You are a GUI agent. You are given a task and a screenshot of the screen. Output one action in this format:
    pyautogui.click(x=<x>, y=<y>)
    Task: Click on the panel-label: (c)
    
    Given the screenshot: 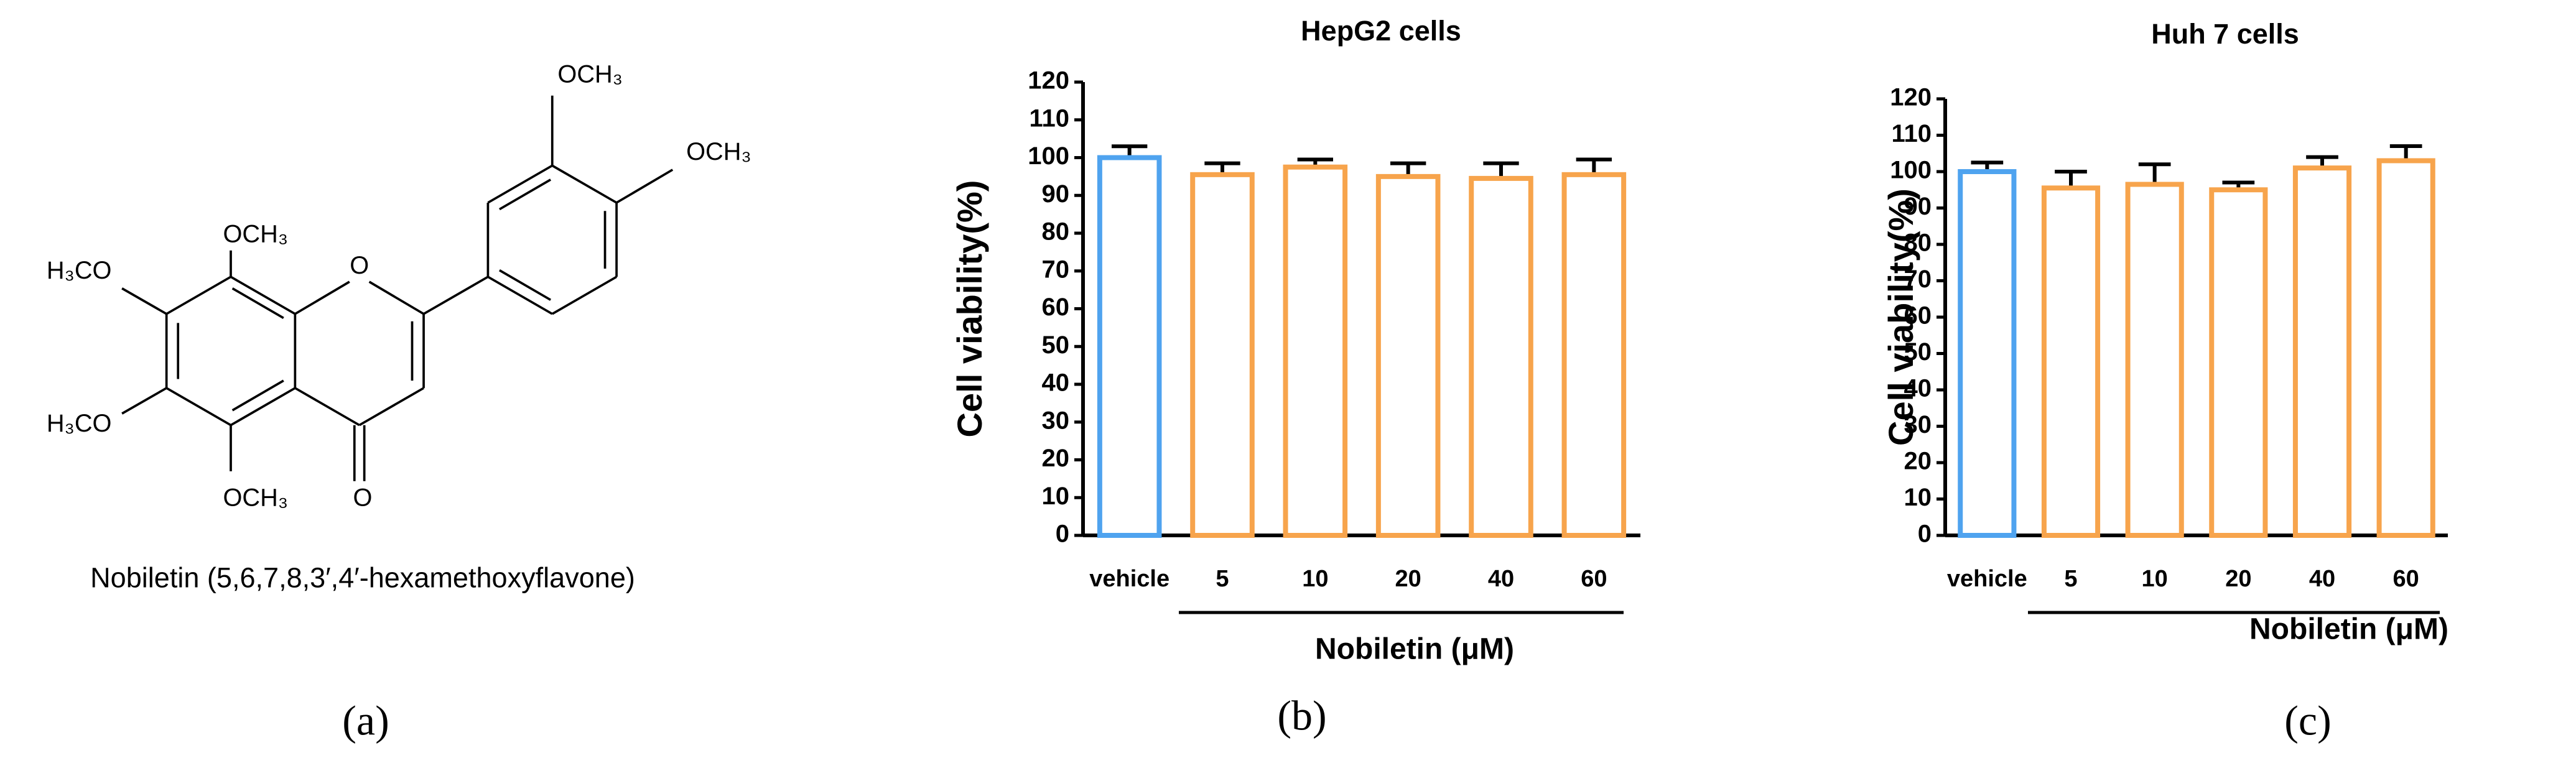 What is the action you would take?
    pyautogui.click(x=2307, y=721)
    